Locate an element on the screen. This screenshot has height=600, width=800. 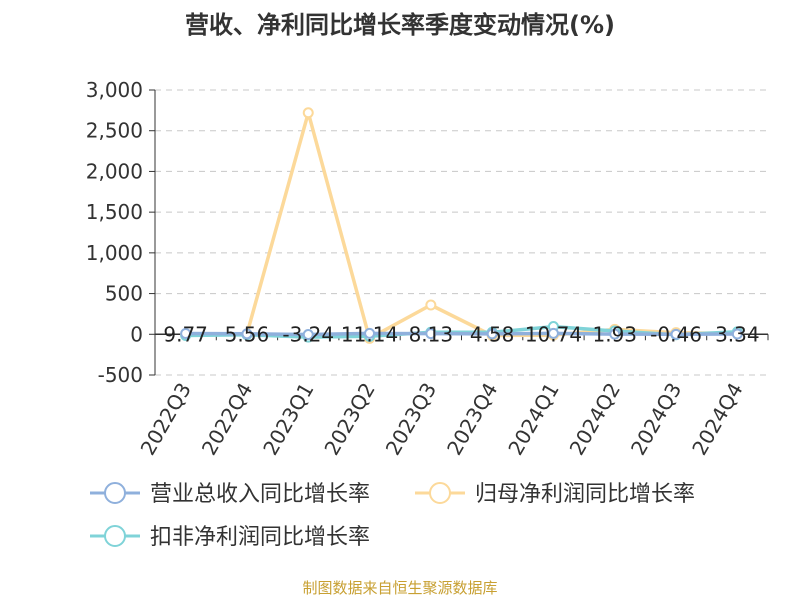
data-label: 10.74 is located at coordinates (553, 334).